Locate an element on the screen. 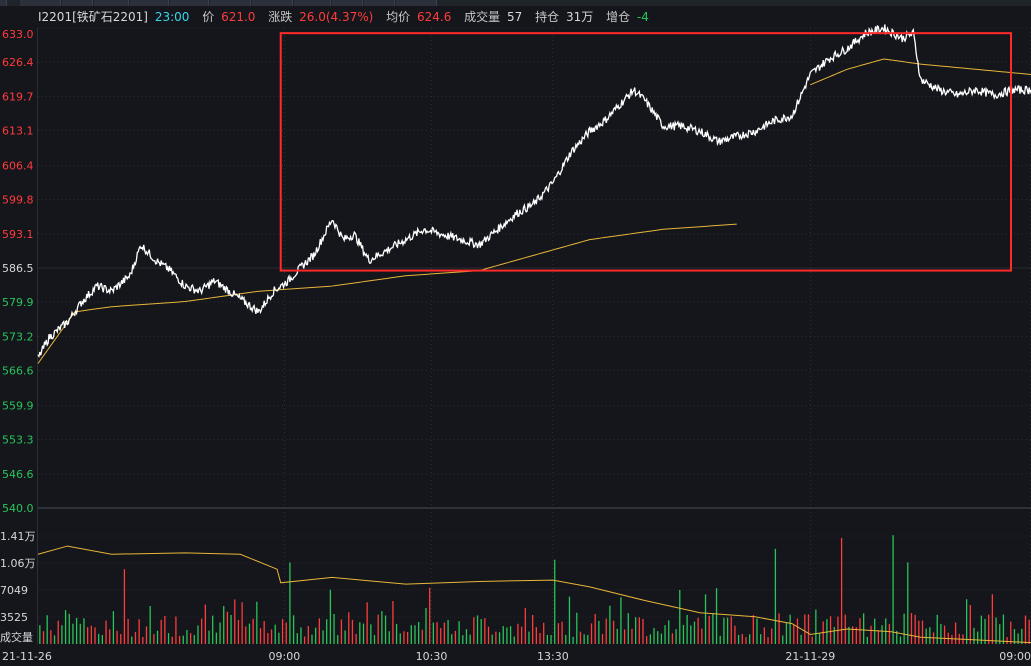  x-tick-label: 13:30 is located at coordinates (553, 656).